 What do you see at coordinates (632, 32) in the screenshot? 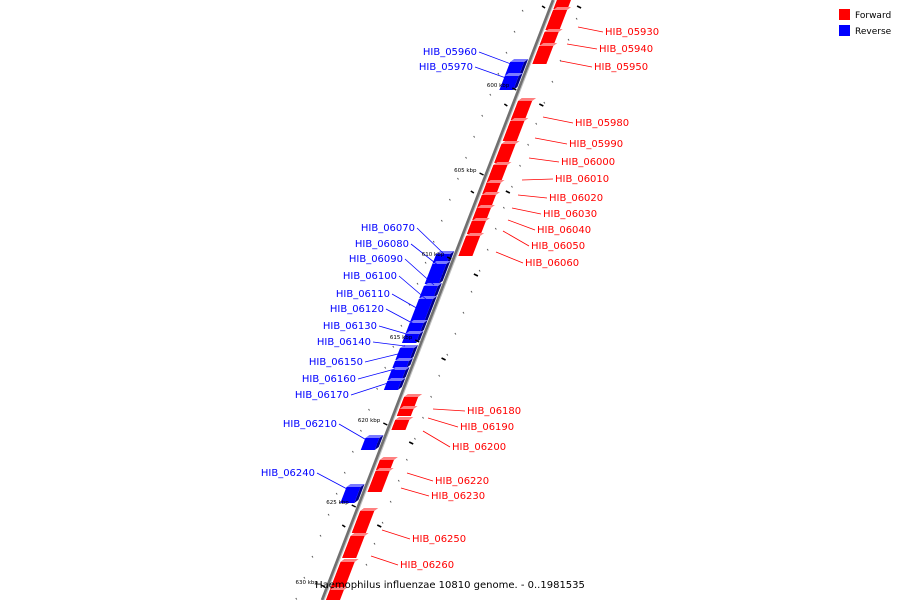
I see `gene-label-hib_05930: HIB_05930` at bounding box center [632, 32].